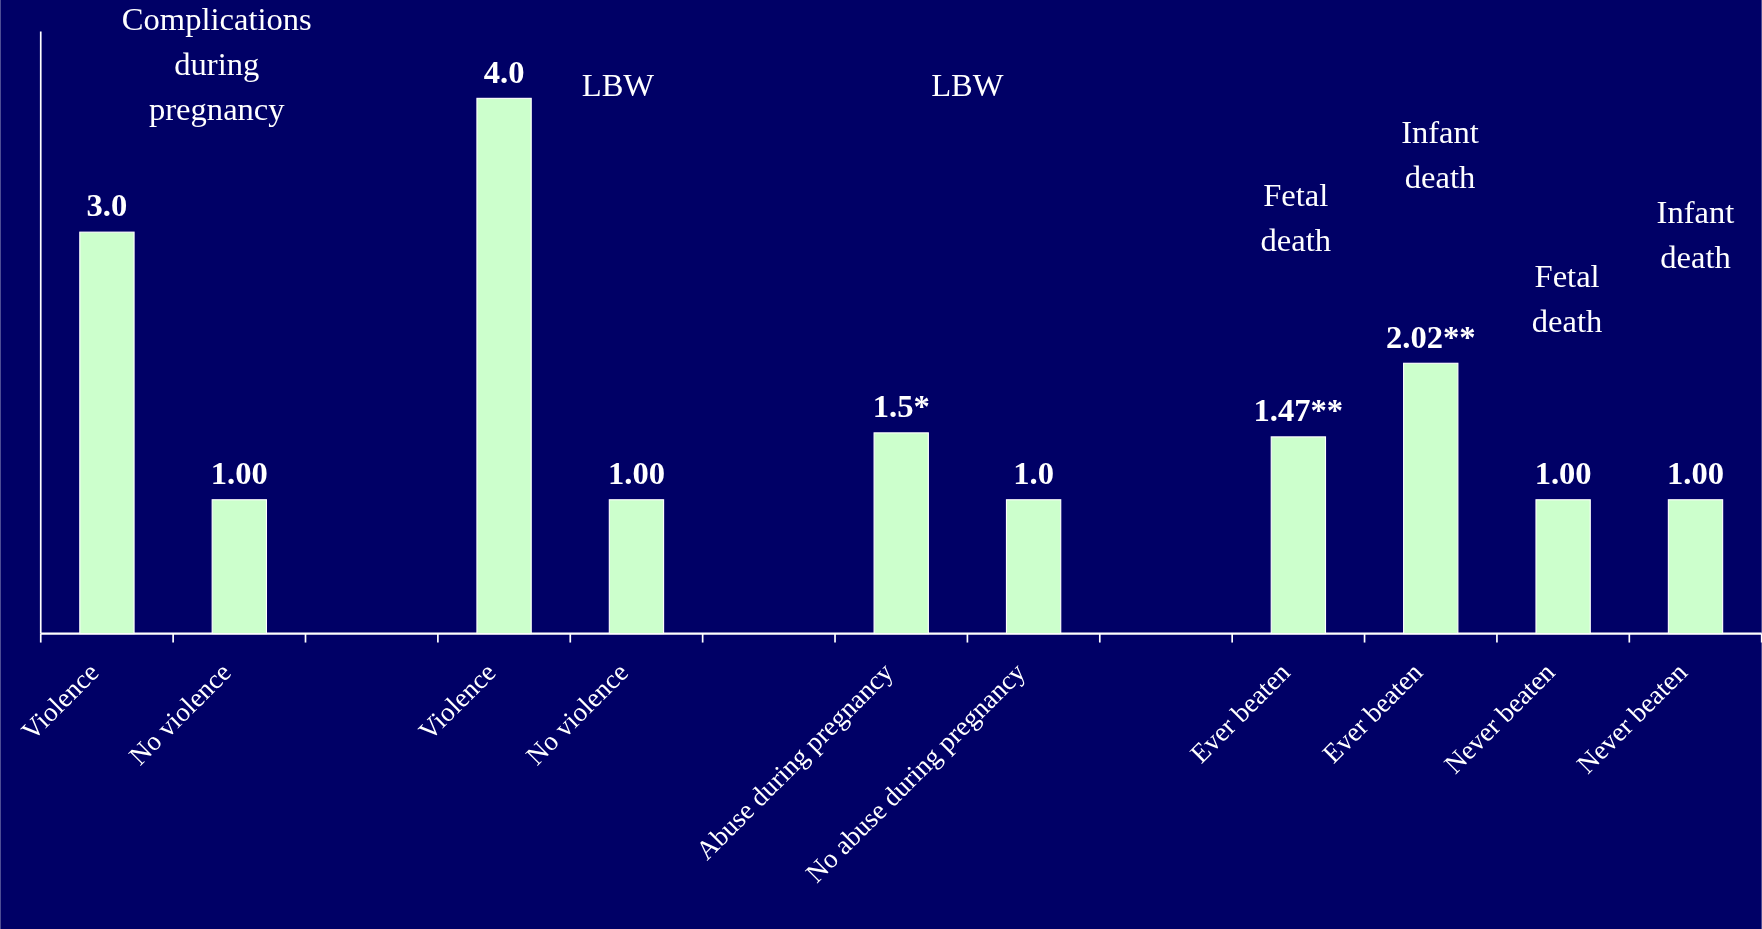  I want to click on data-label: 2.02**, so click(1430, 336).